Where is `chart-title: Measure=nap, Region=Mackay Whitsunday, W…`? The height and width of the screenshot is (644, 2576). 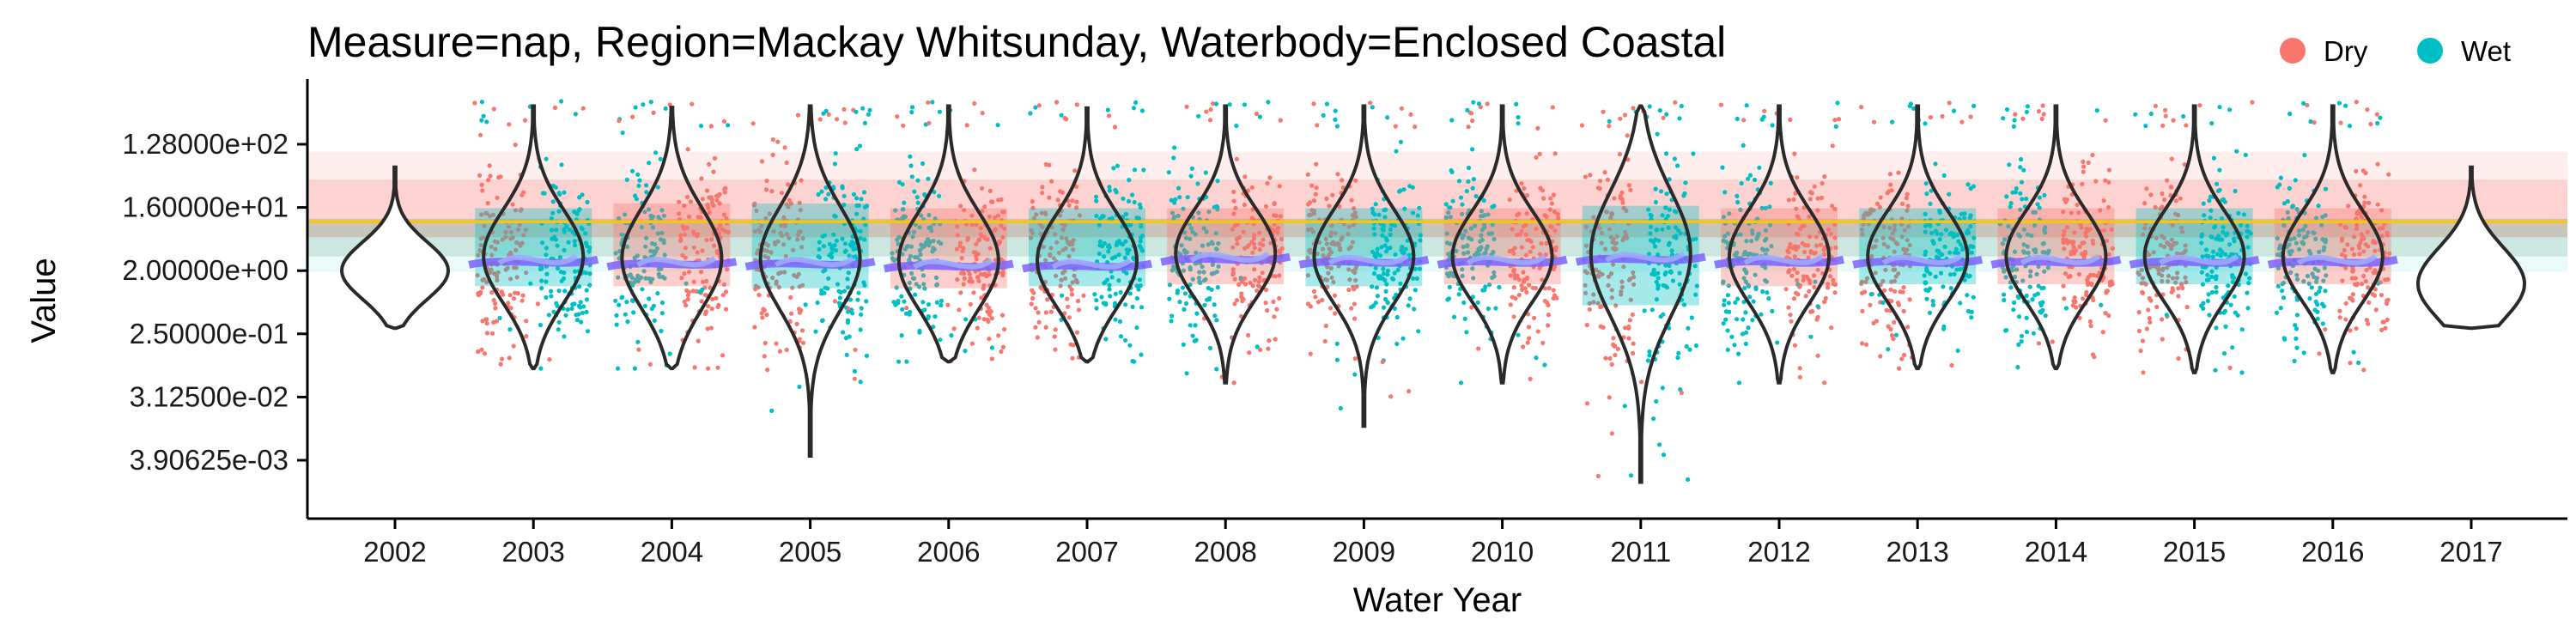 chart-title: Measure=nap, Region=Mackay Whitsunday, W… is located at coordinates (1017, 42).